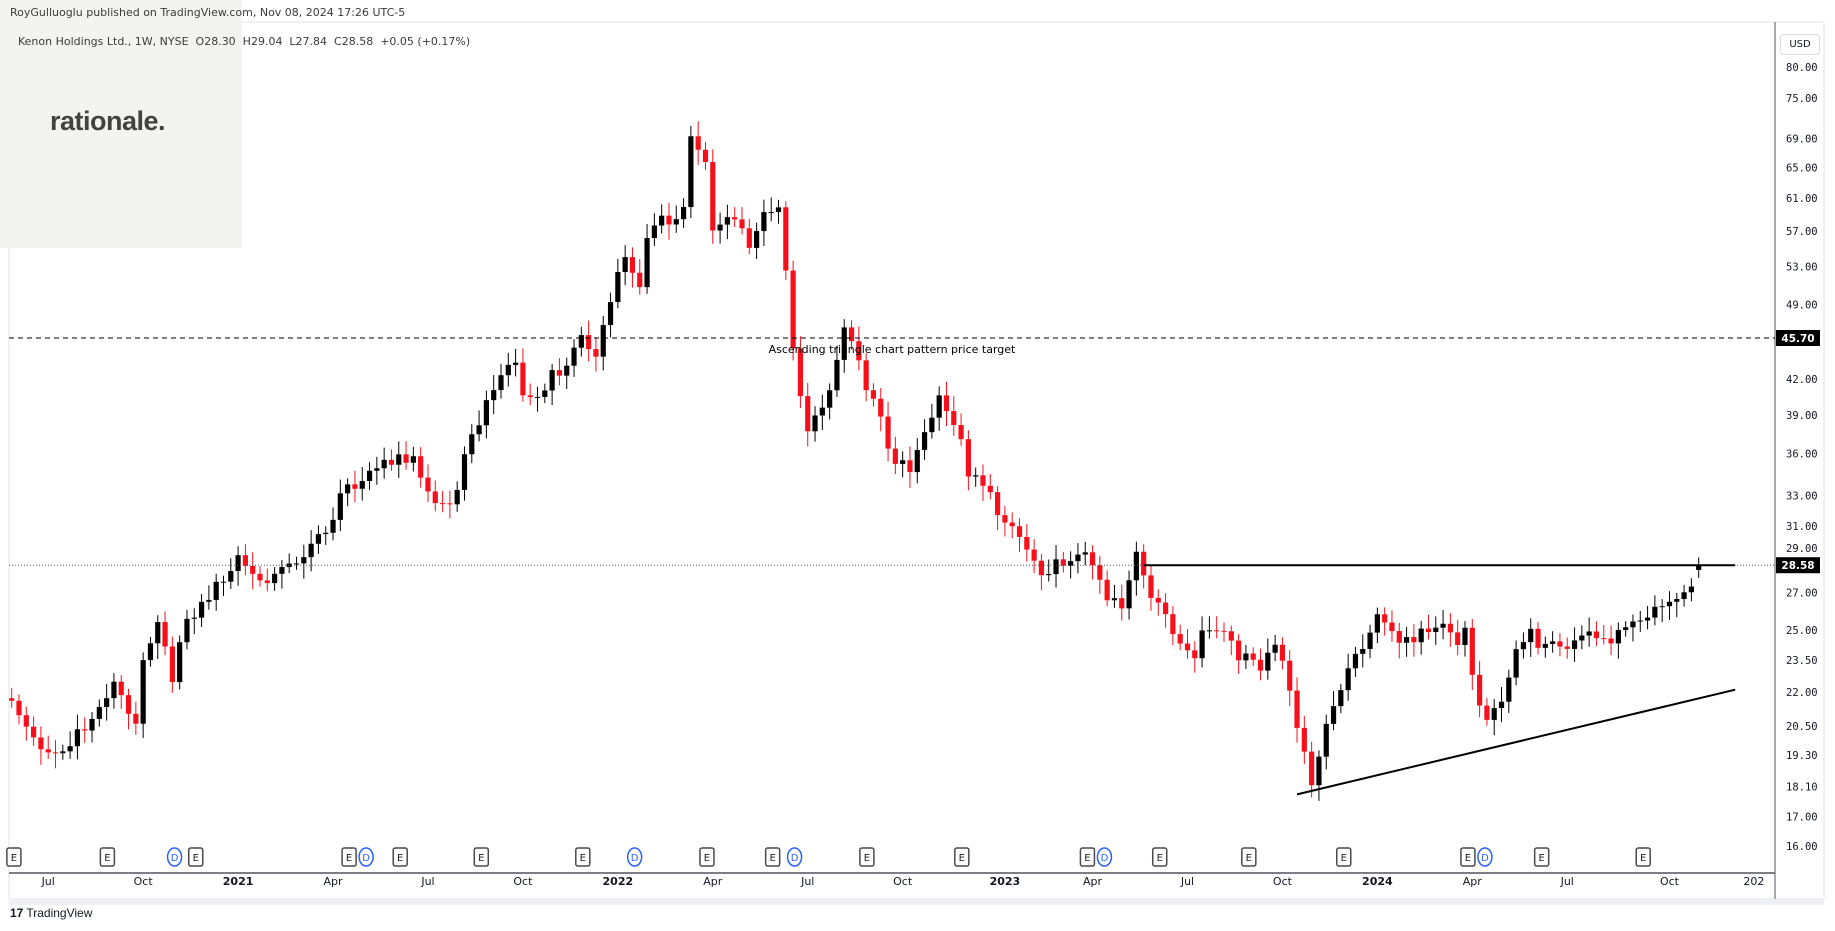  Describe the element at coordinates (1797, 566) in the screenshot. I see `current-price-badge-label: 28.58` at that location.